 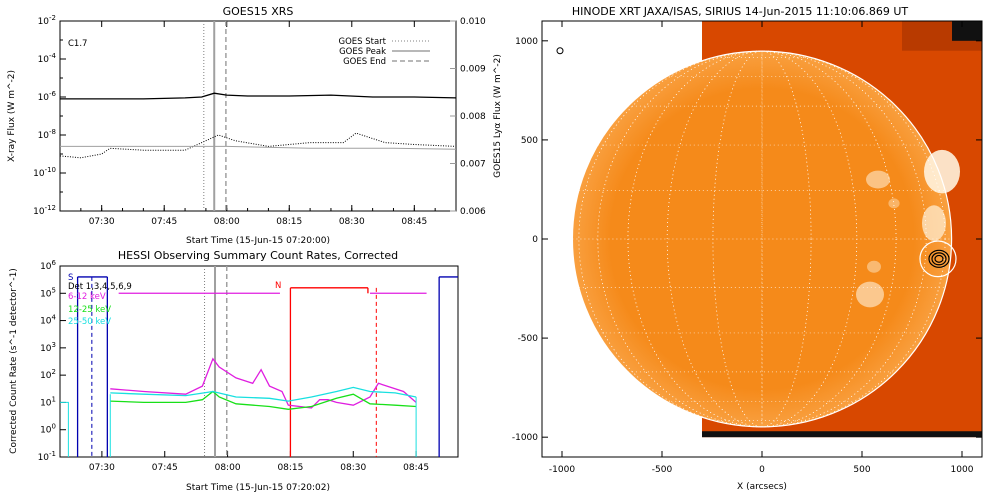 I want to click on xrt-corner-dark, so click(x=967, y=31).